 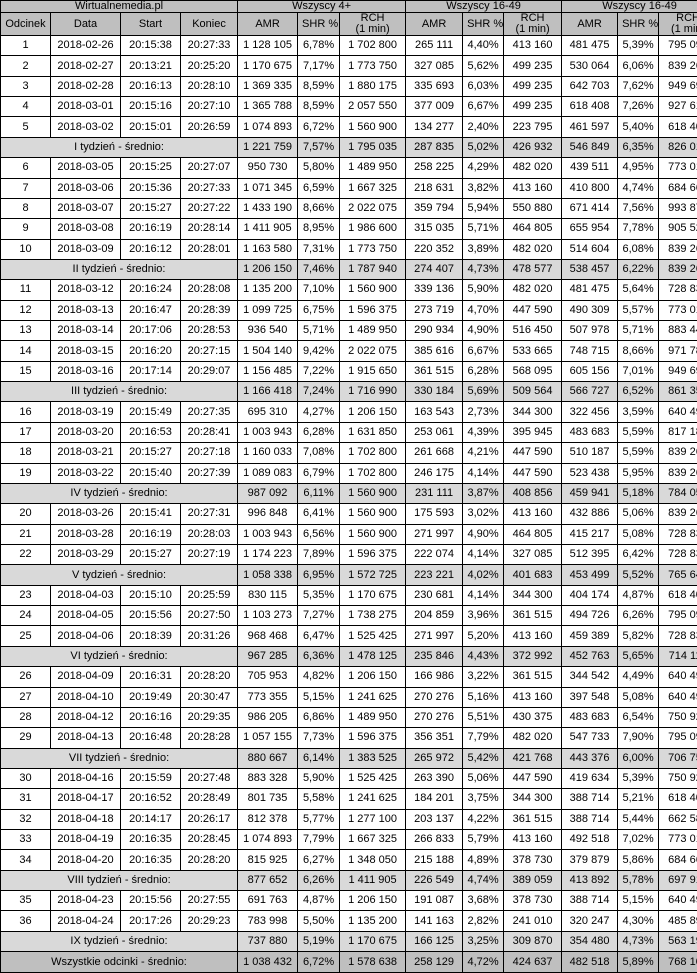 What do you see at coordinates (434, 86) in the screenshot?
I see `cell-r2-c7: 335 693` at bounding box center [434, 86].